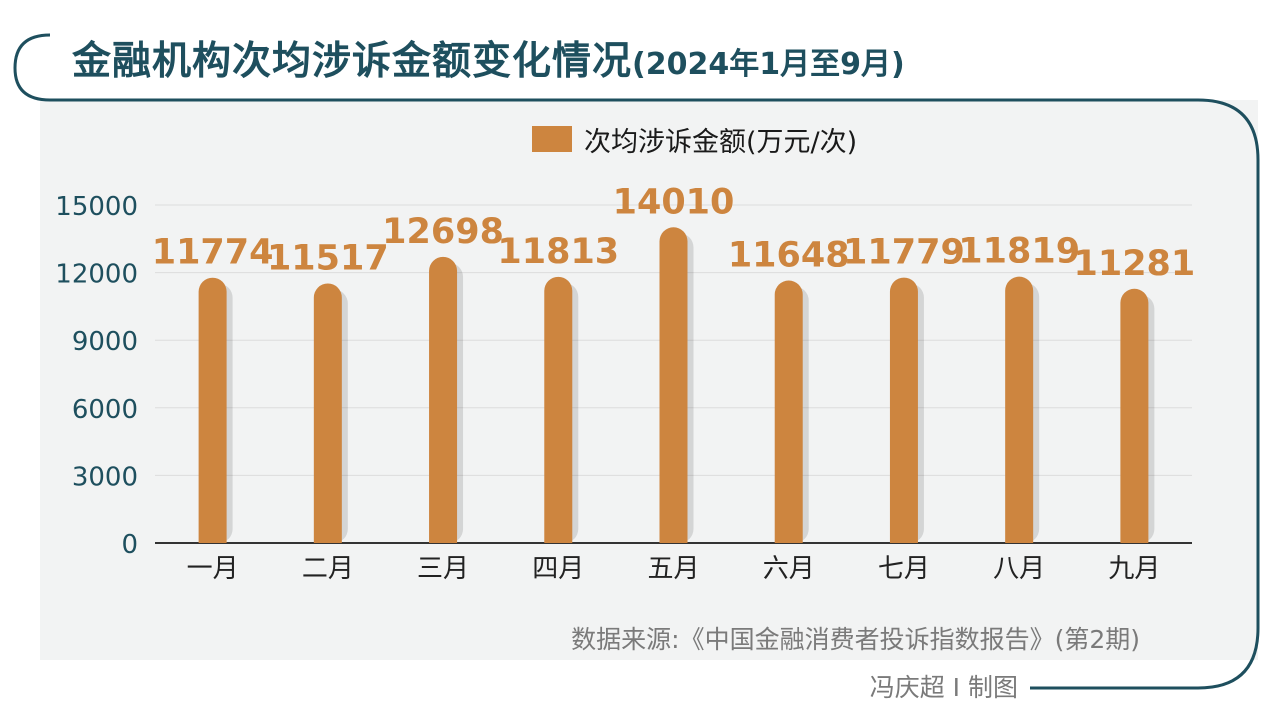 This screenshot has height=720, width=1280. I want to click on x-tick-label: 五月, so click(673, 569).